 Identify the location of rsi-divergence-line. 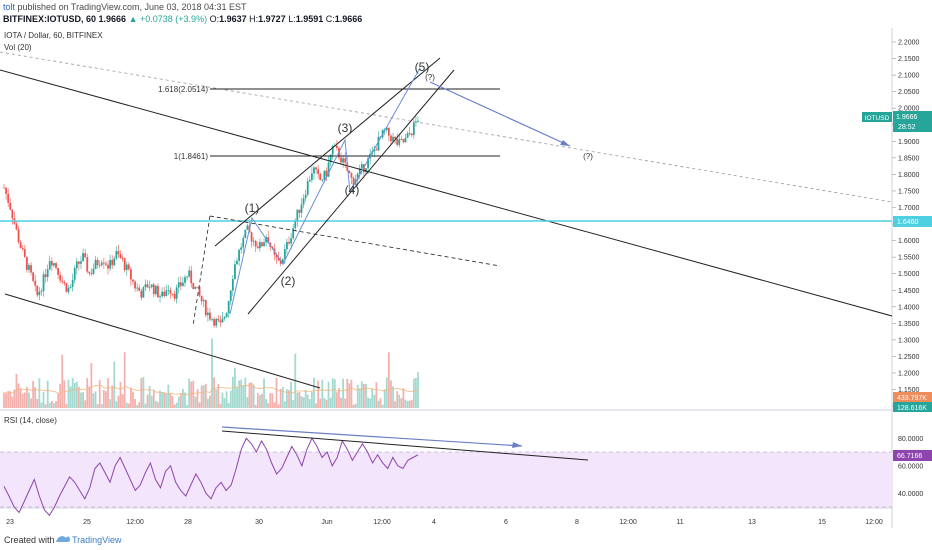
(405, 445).